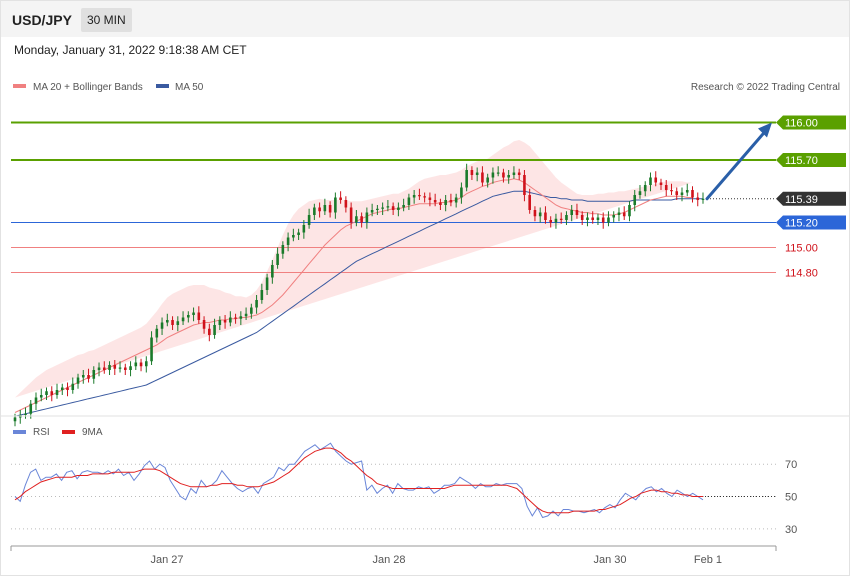 Image resolution: width=850 pixels, height=576 pixels. I want to click on copyright-label: Research © 2022 Trading Central, so click(765, 87).